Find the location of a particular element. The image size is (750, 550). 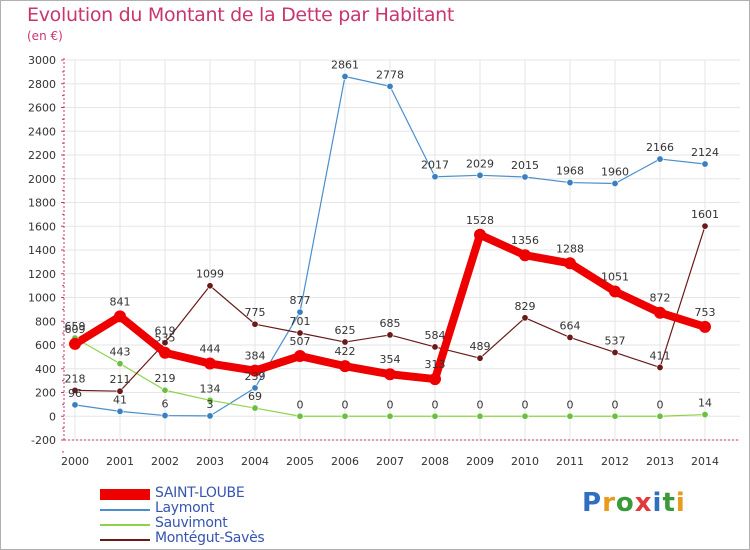

legend-swatch is located at coordinates (125, 494).